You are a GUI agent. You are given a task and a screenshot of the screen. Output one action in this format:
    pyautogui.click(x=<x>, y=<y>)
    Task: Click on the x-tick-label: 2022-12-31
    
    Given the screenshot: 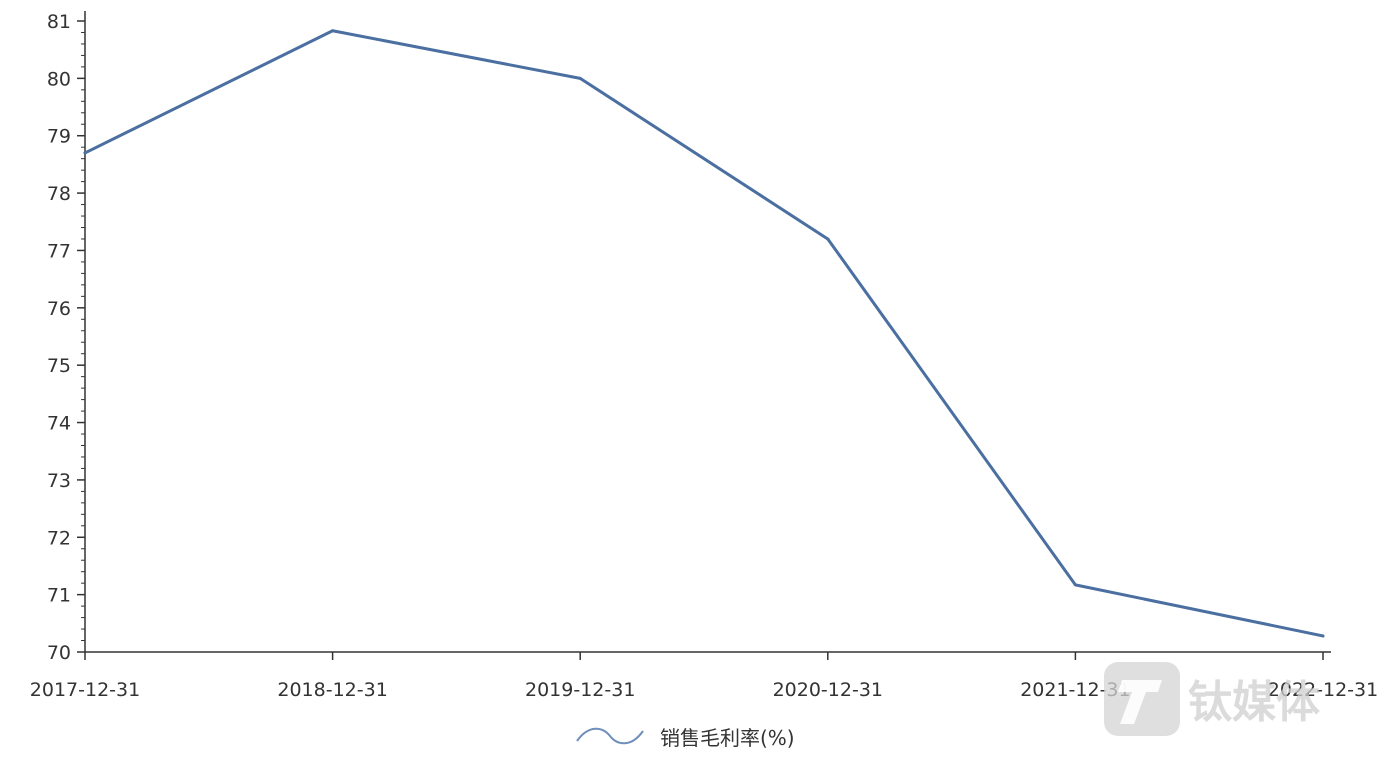 What is the action you would take?
    pyautogui.click(x=1323, y=690)
    